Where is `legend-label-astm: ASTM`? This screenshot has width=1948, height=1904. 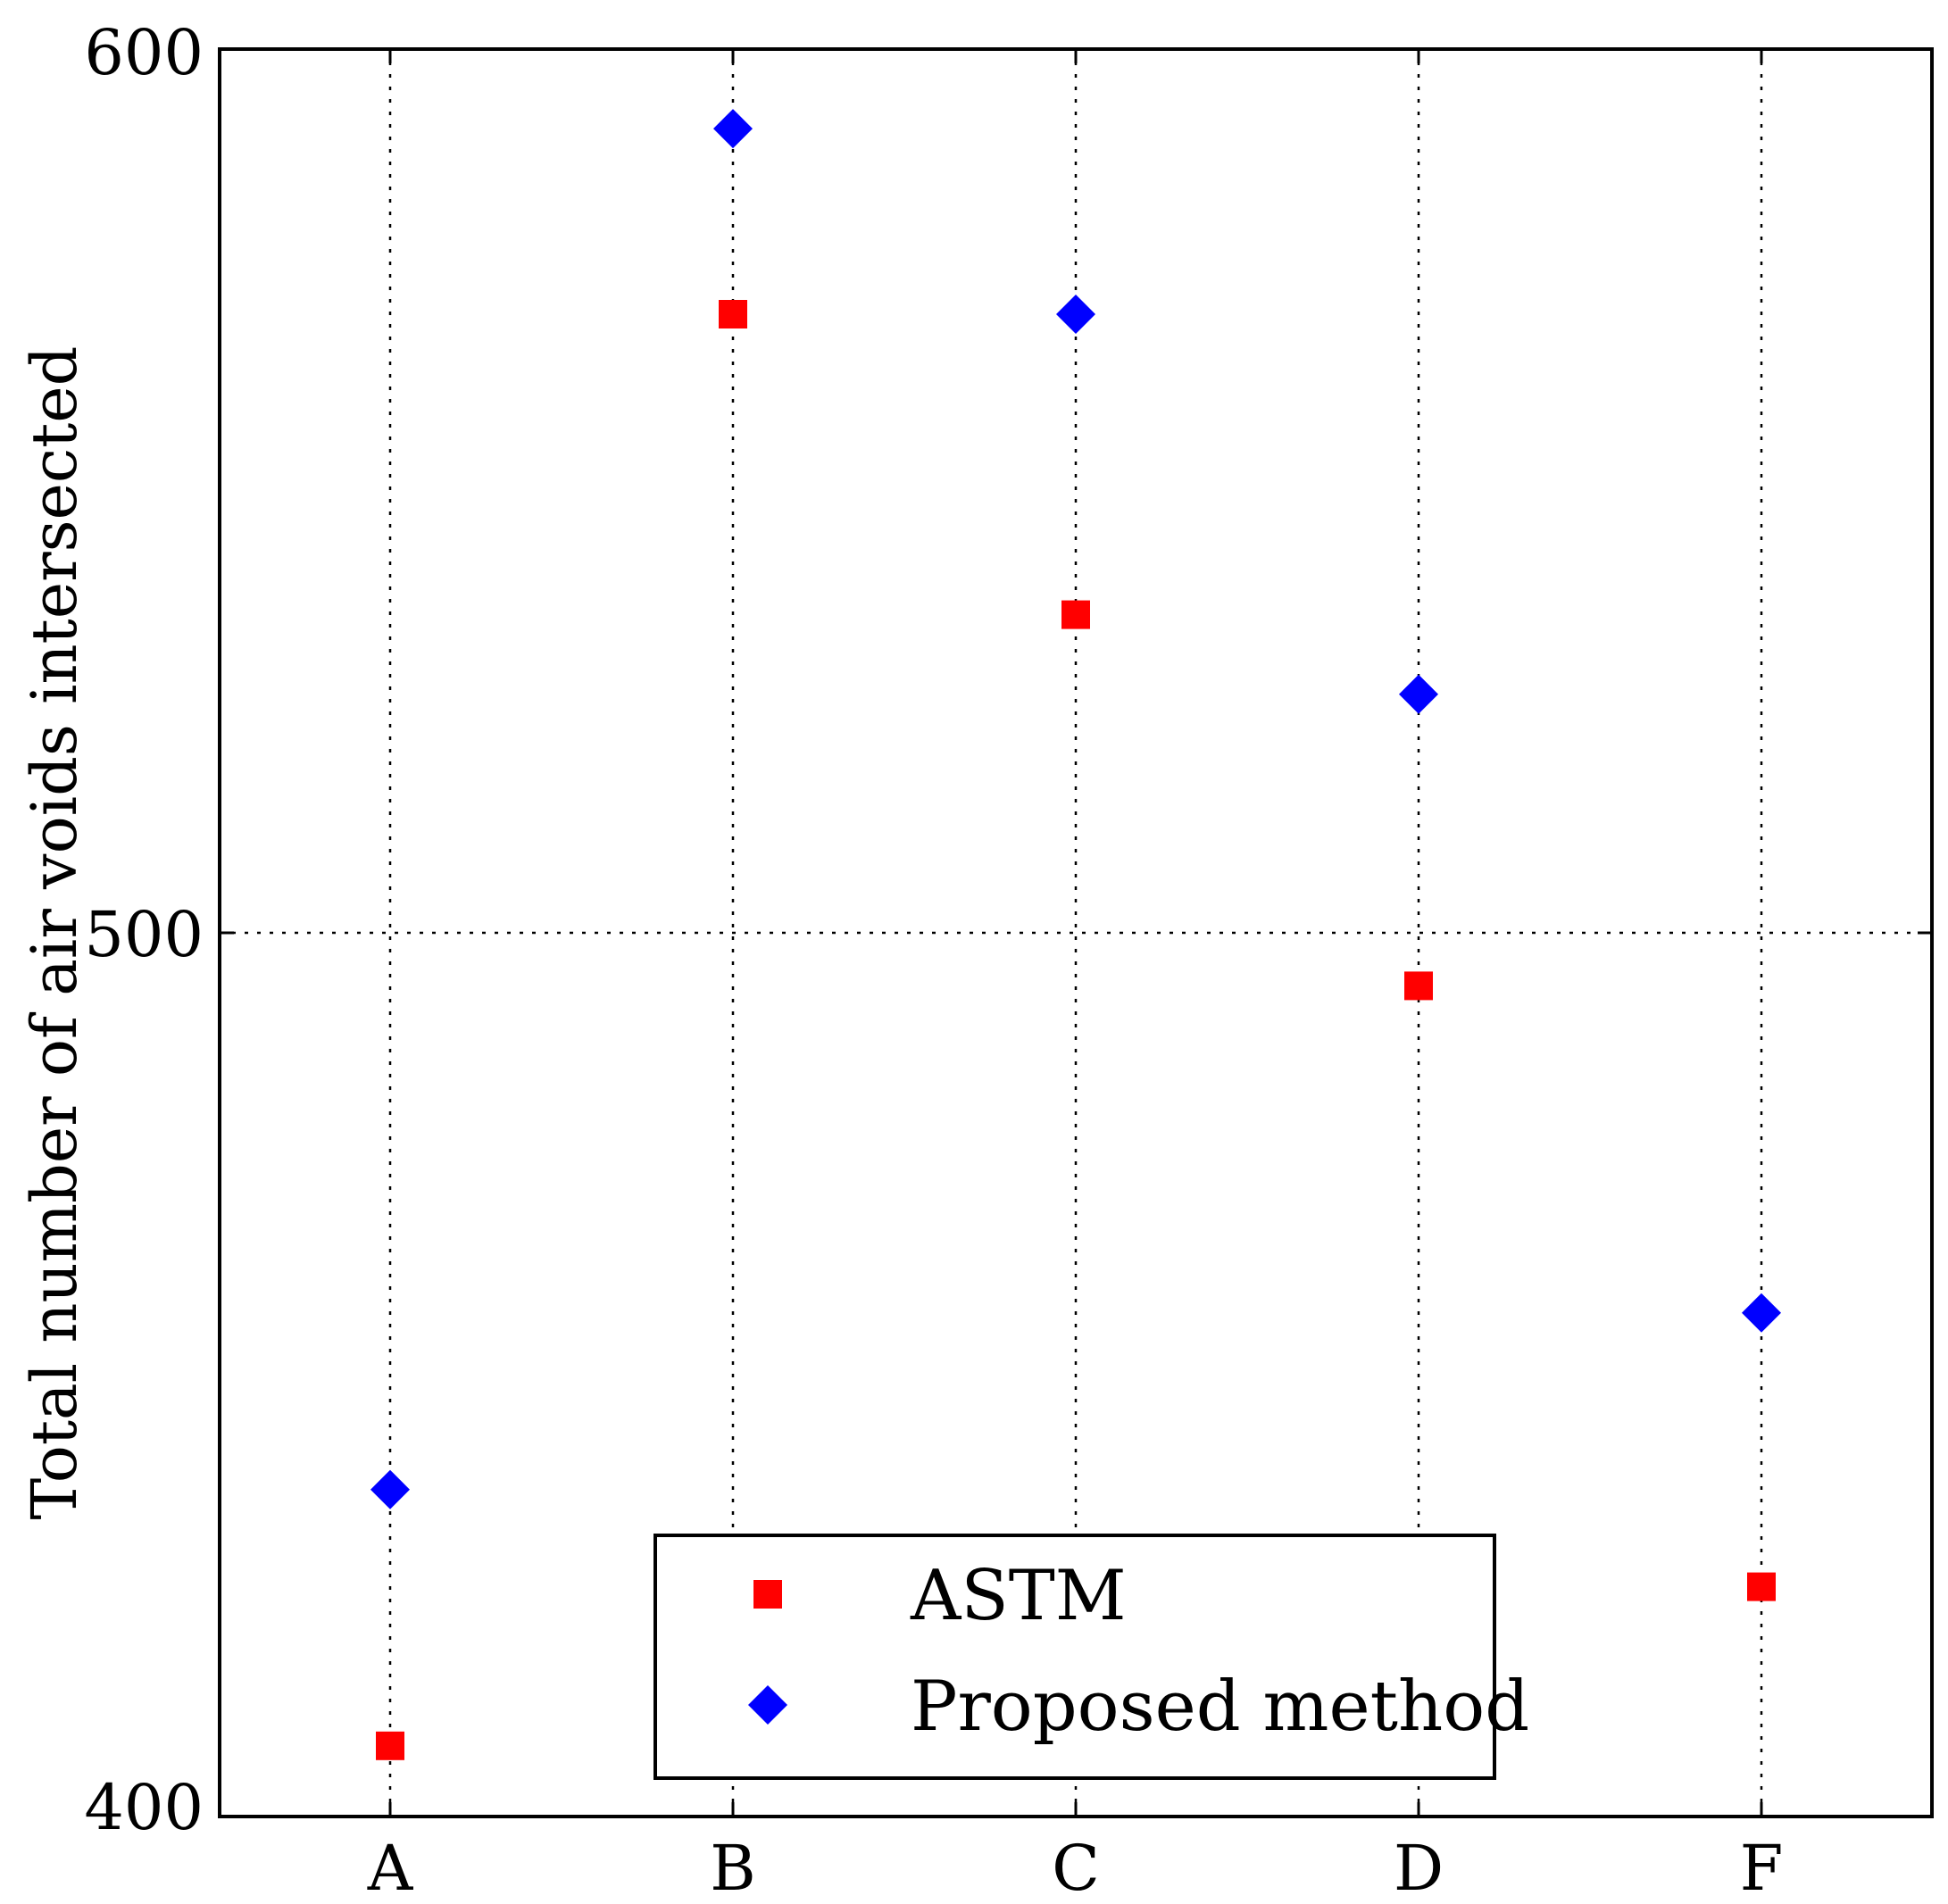 legend-label-astm: ASTM is located at coordinates (1019, 1596).